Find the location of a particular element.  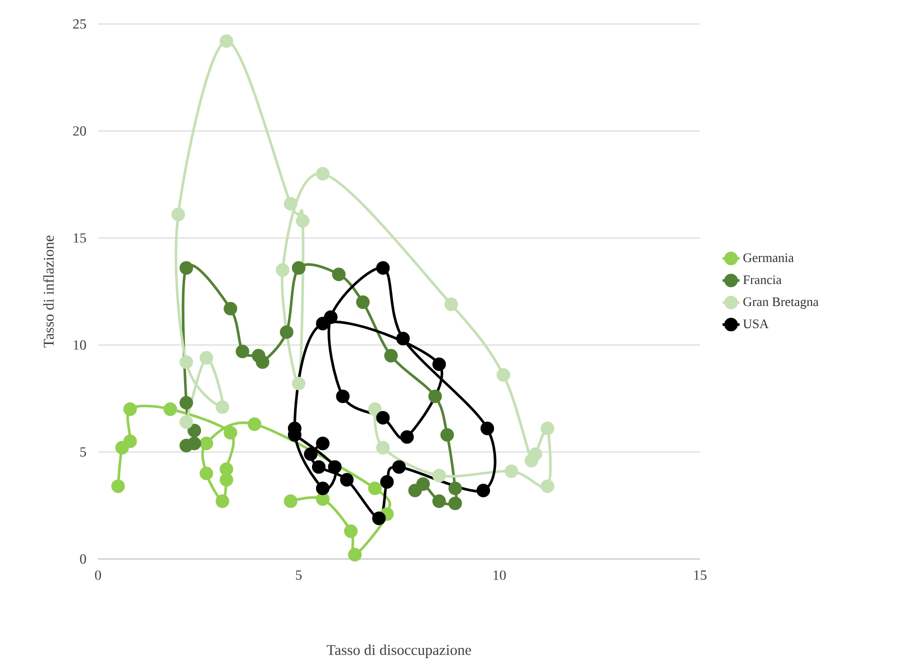

legend-label: USA is located at coordinates (756, 323).